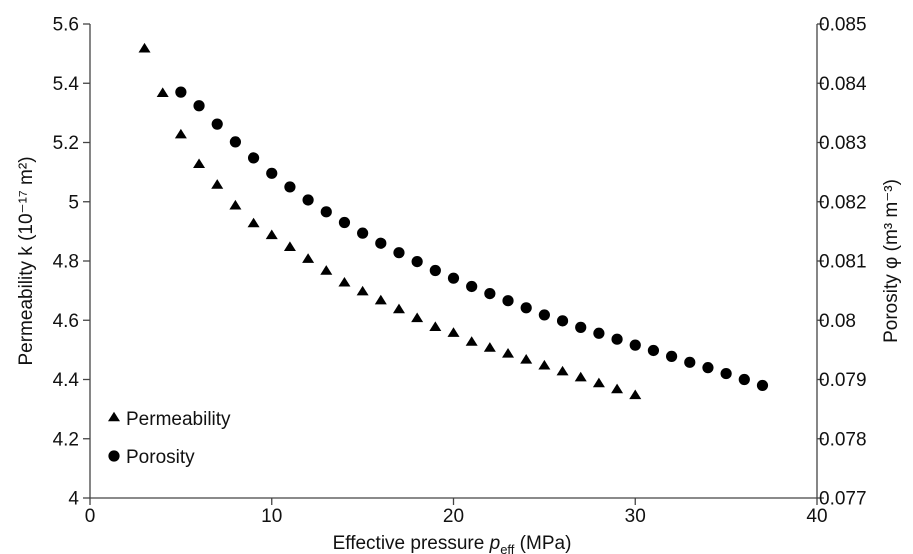 This screenshot has width=913, height=554. What do you see at coordinates (66, 262) in the screenshot?
I see `left-y-tick-label: 4.8` at bounding box center [66, 262].